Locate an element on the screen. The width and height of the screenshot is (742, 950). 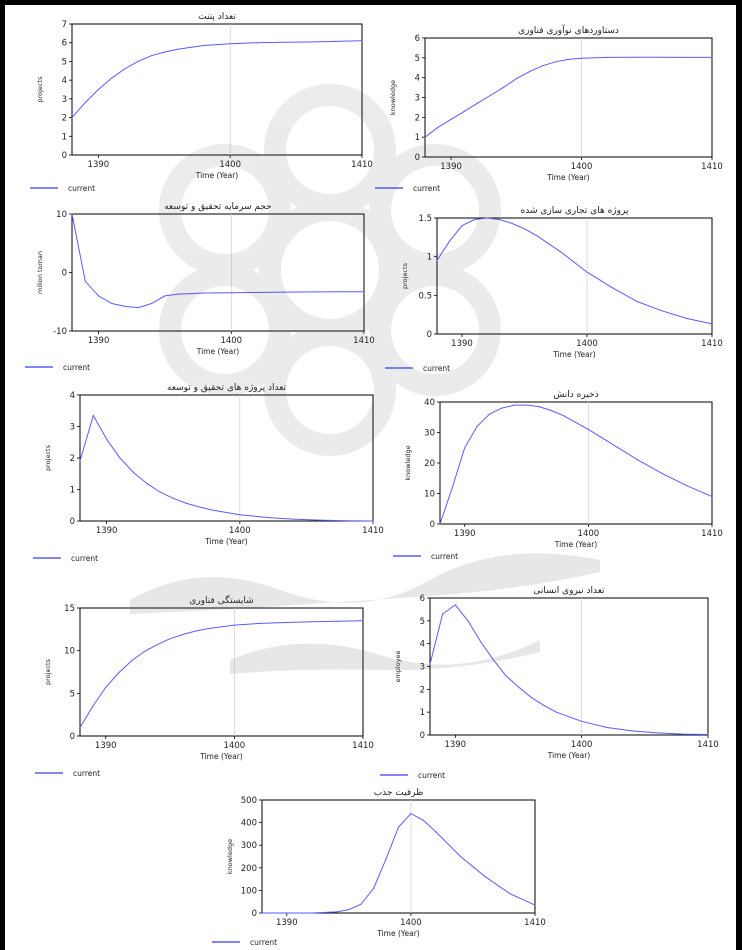
y-tick-label: 6 is located at coordinates (417, 39).